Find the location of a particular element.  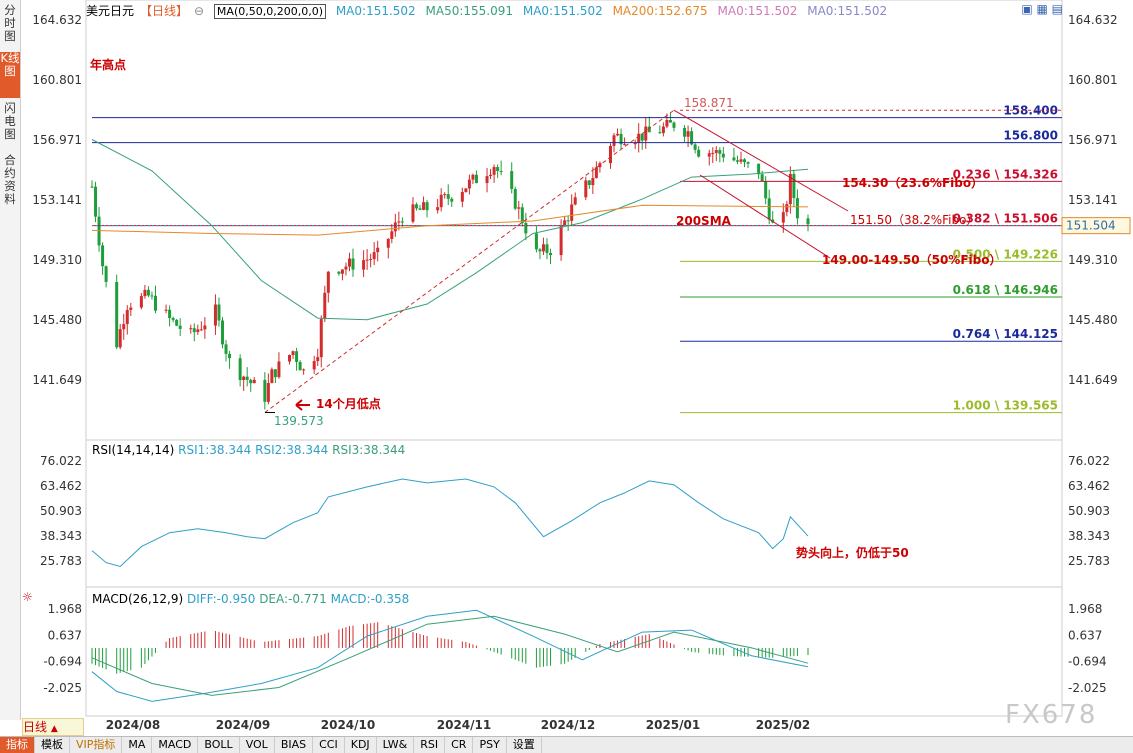

rsi1-value: RSI1:38.344 is located at coordinates (215, 450).